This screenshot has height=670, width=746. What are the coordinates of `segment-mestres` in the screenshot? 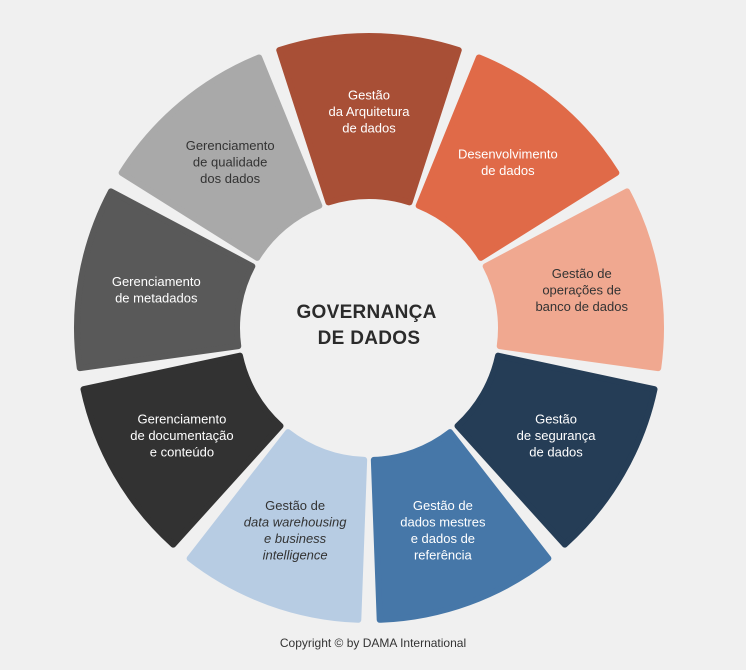 It's located at (461, 526).